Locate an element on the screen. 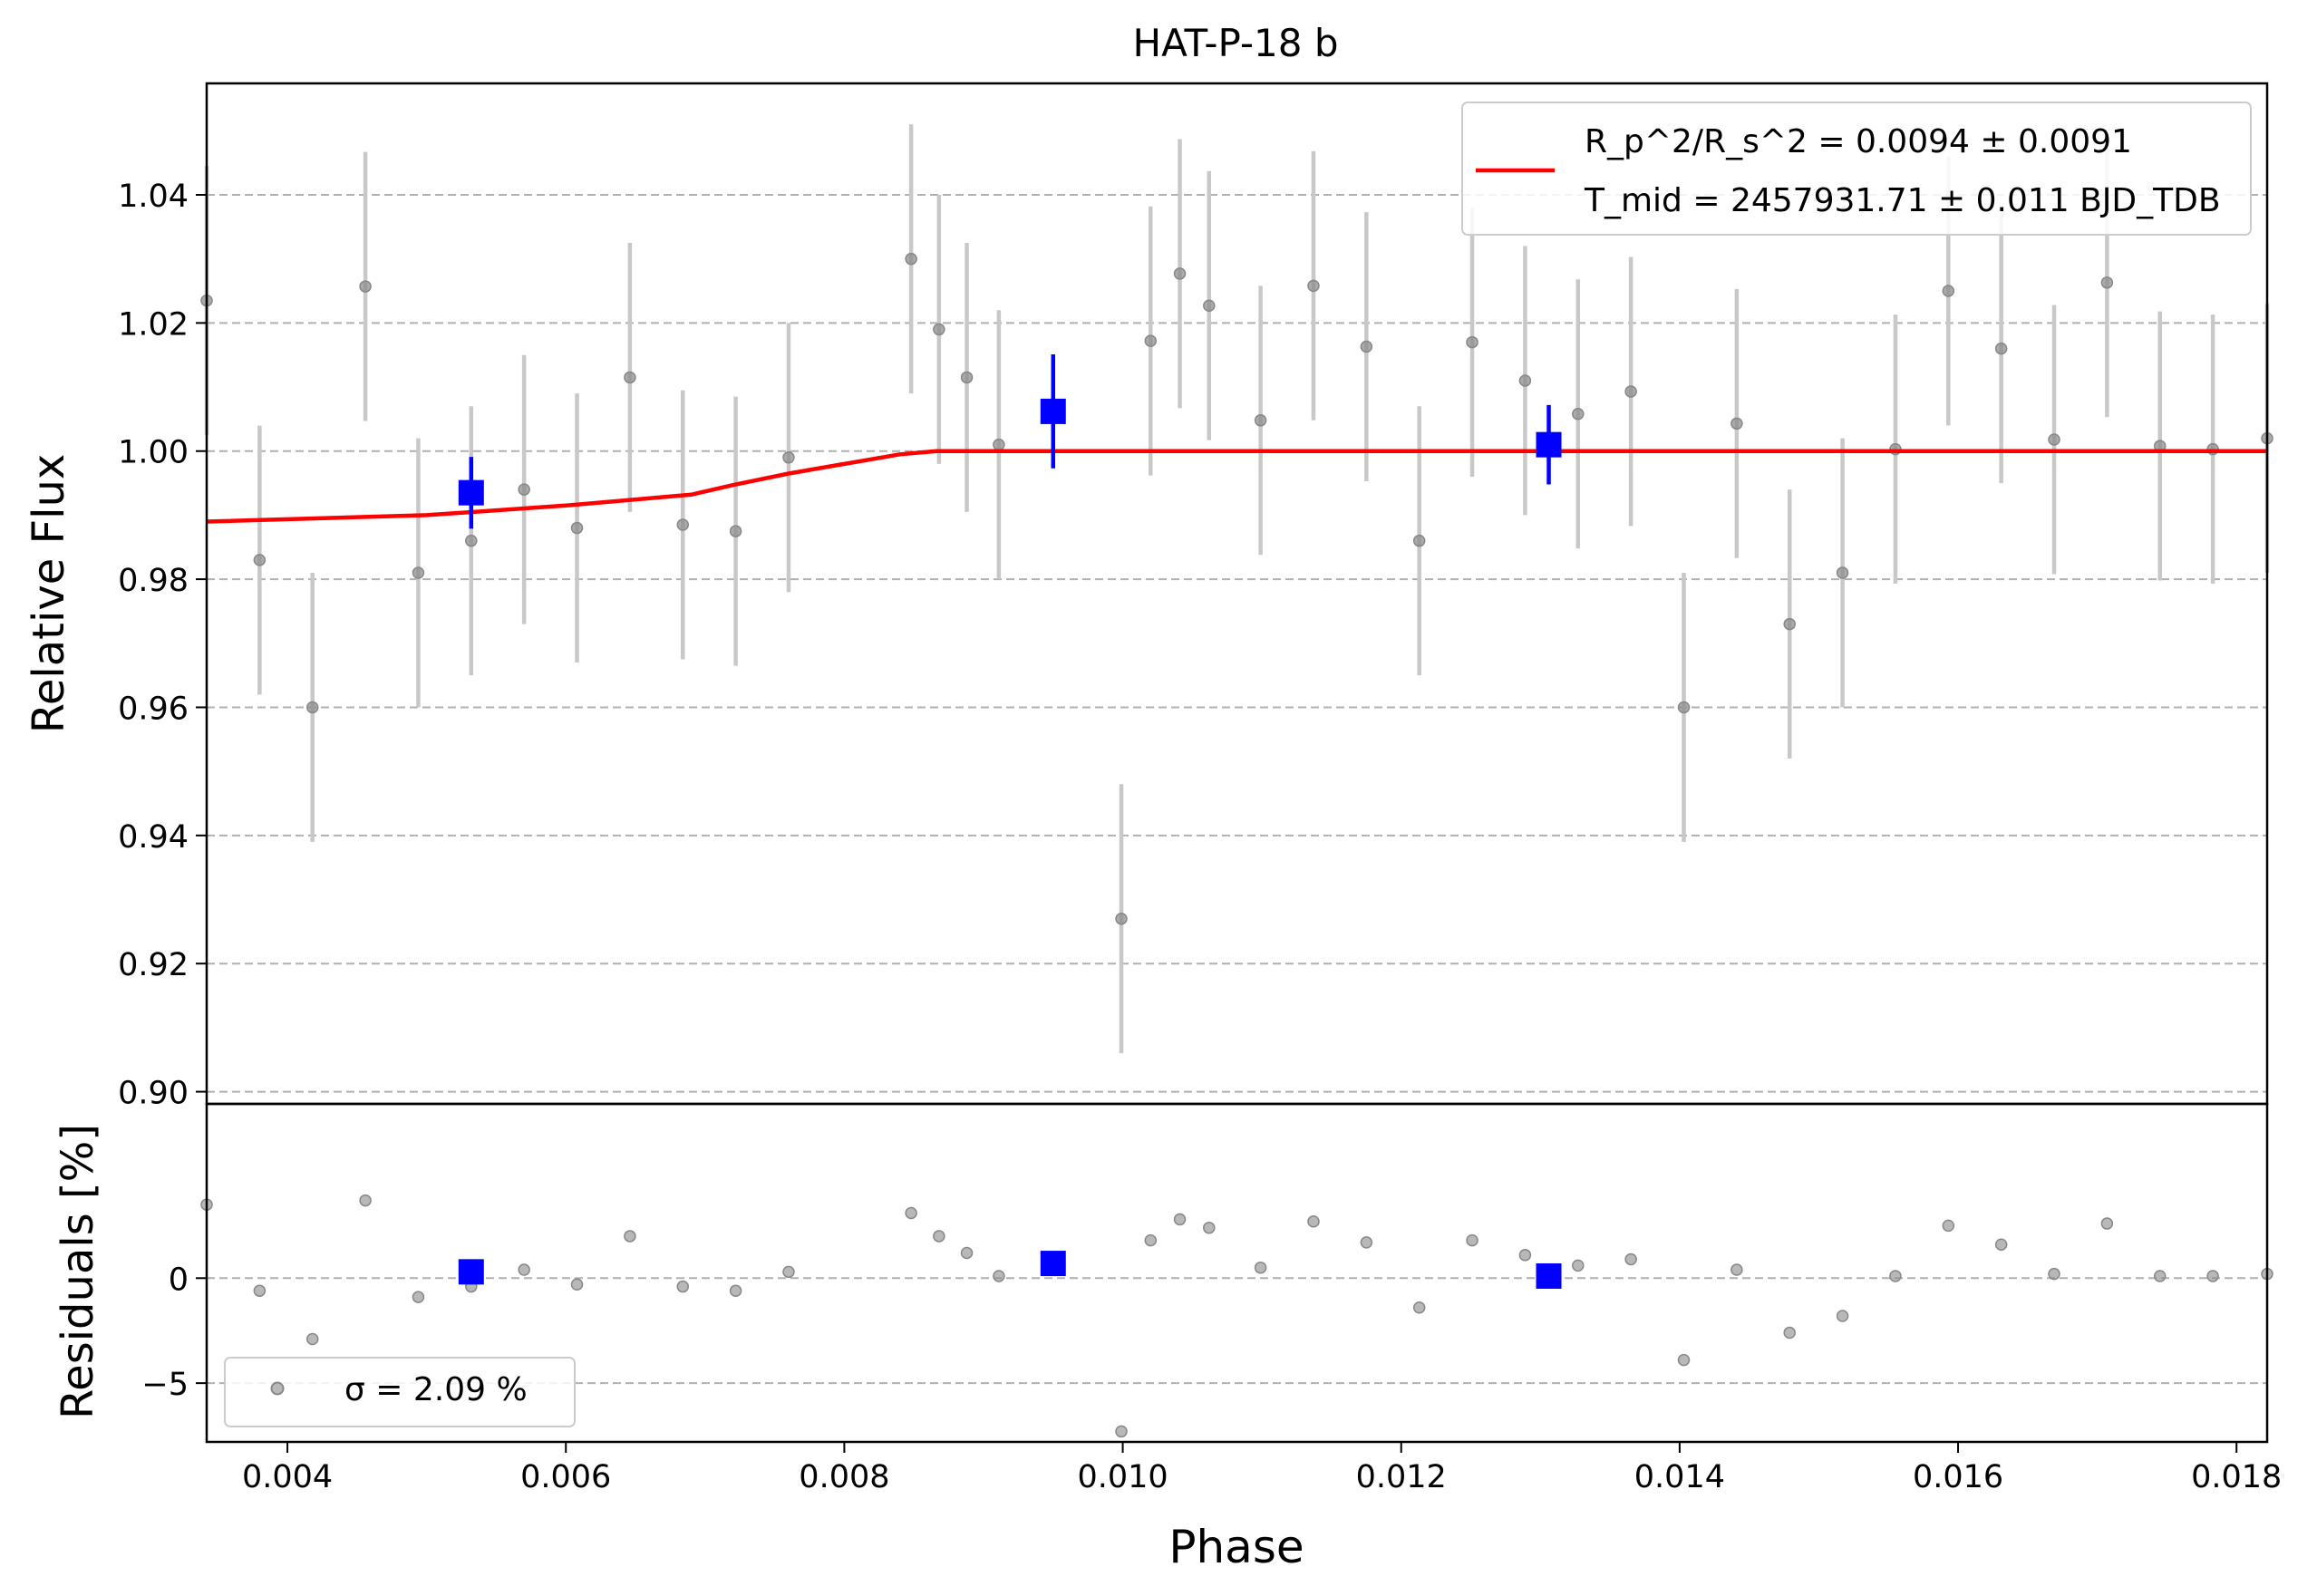 The image size is (2317, 1596). residual-y-tick-label: 0 is located at coordinates (179, 1280).